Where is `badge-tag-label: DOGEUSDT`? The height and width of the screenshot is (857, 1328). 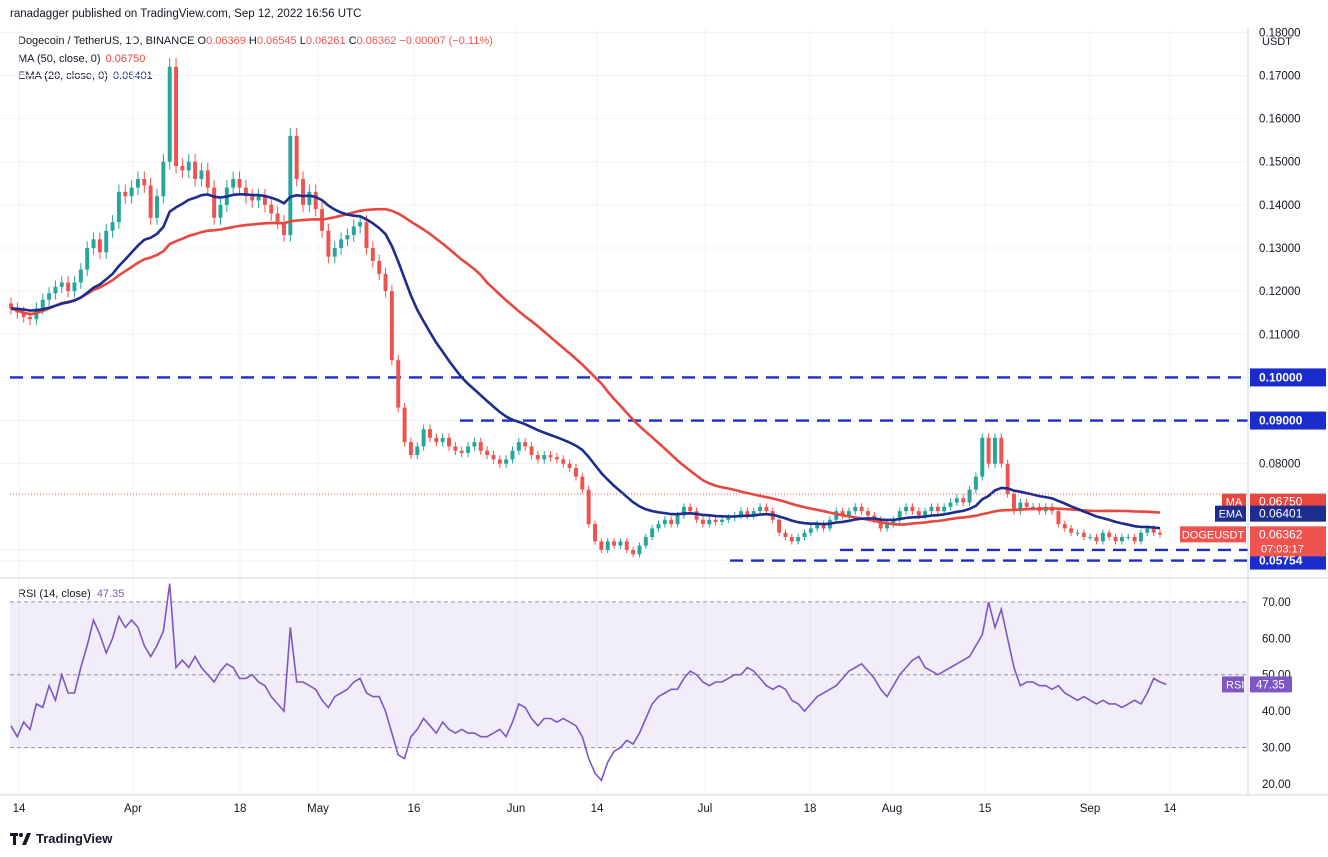 badge-tag-label: DOGEUSDT is located at coordinates (1213, 535).